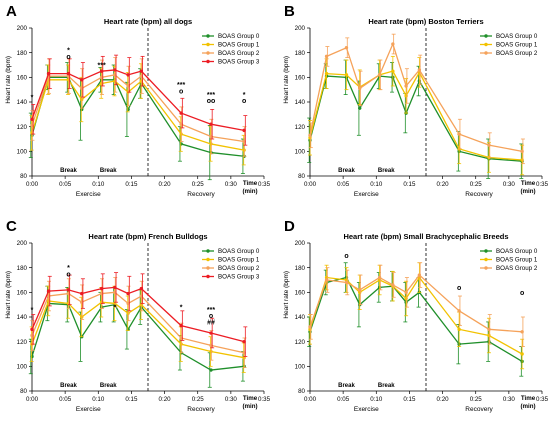 The height and width of the screenshot is (429, 550). I want to click on x-axis-label: Time (min), so click(249, 187).